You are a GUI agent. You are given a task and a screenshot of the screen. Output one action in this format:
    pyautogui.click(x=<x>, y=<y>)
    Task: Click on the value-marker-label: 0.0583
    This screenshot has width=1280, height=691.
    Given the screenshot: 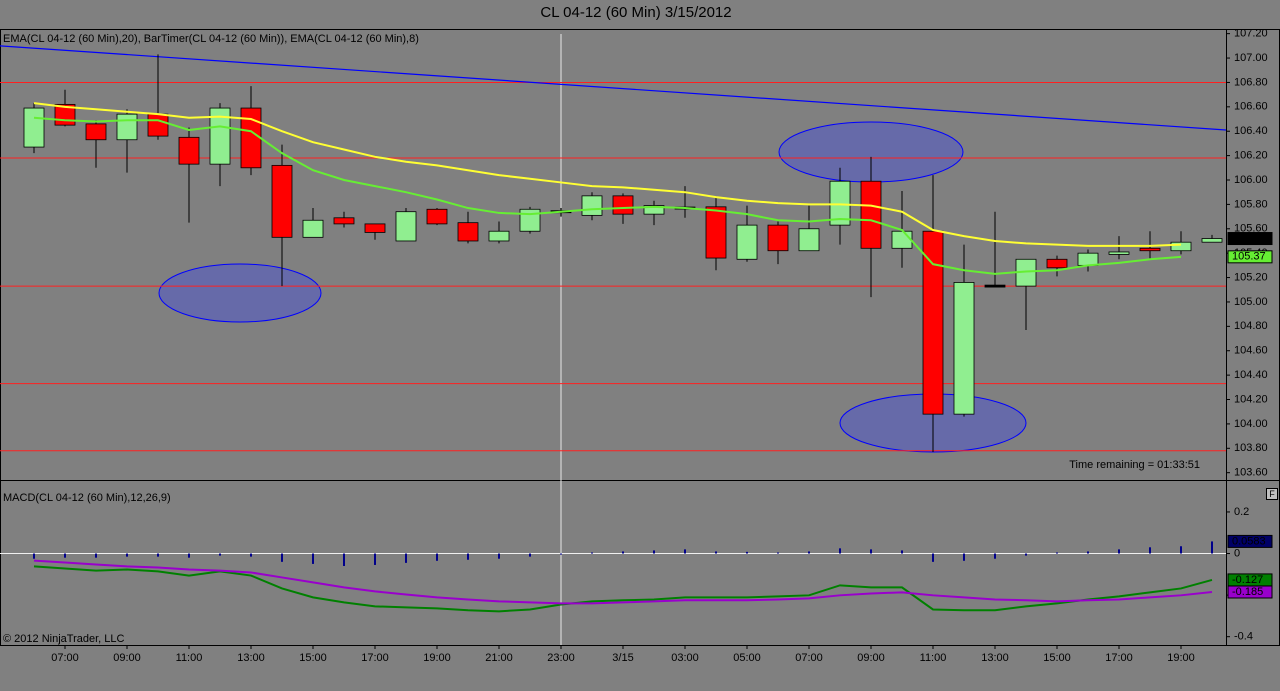 What is the action you would take?
    pyautogui.click(x=1249, y=541)
    